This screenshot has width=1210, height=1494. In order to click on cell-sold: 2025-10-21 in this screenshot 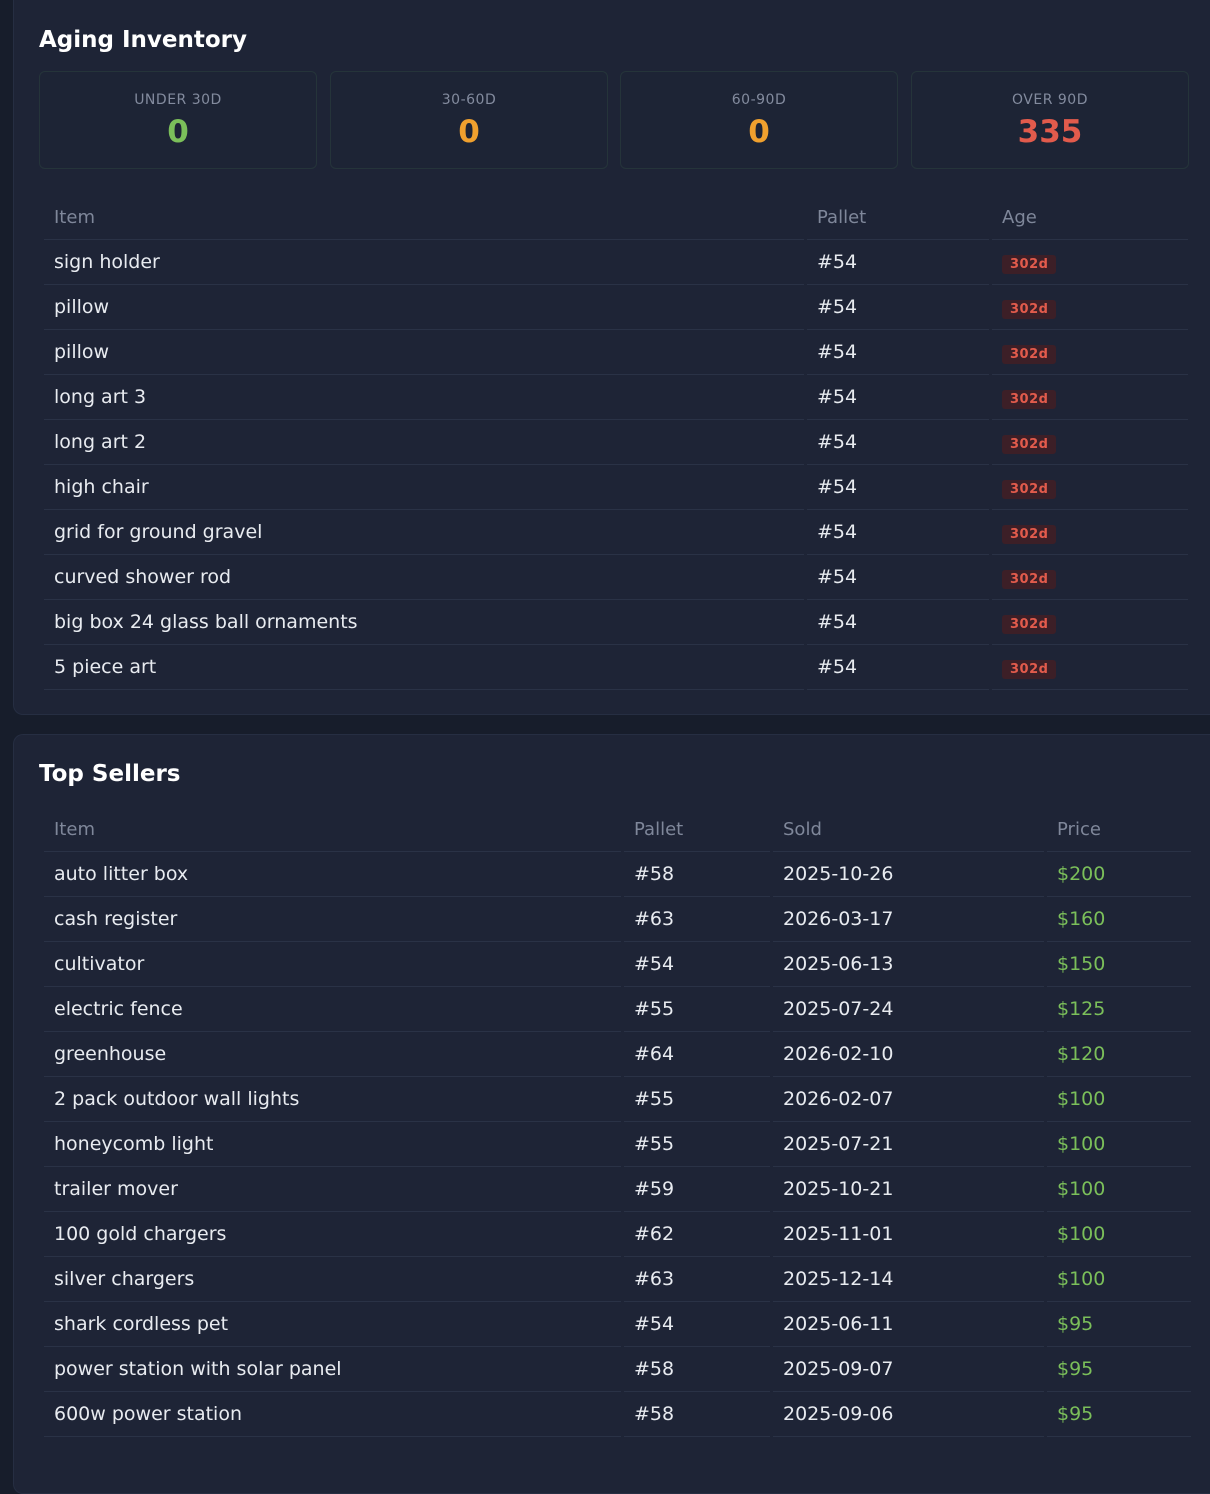, I will do `click(908, 1189)`.